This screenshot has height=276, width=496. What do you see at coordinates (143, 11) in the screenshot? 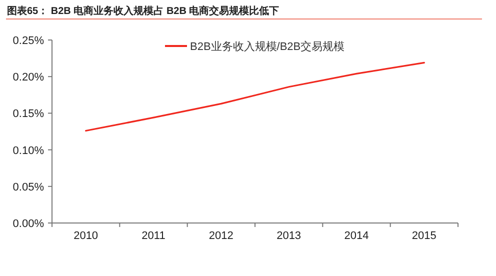
I see `title: 图表65： B2B 电商业务收入规模占 B2B 电商交易规模比低下` at bounding box center [143, 11].